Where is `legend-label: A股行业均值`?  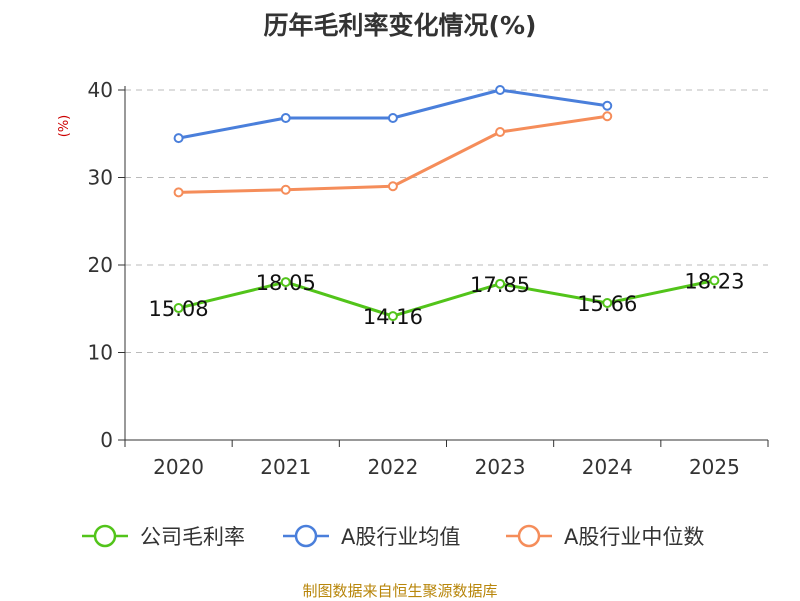 legend-label: A股行业均值 is located at coordinates (400, 537).